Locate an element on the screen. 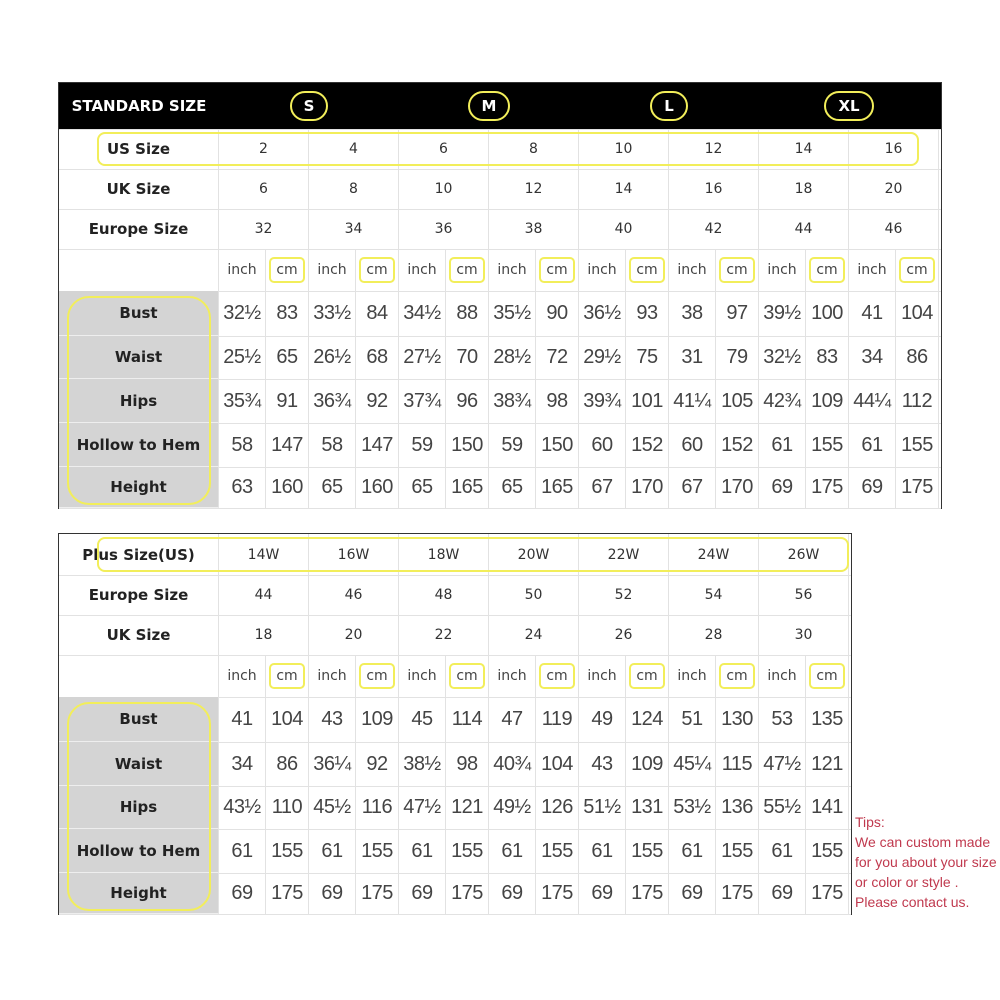  measure-value: 36½ is located at coordinates (602, 313).